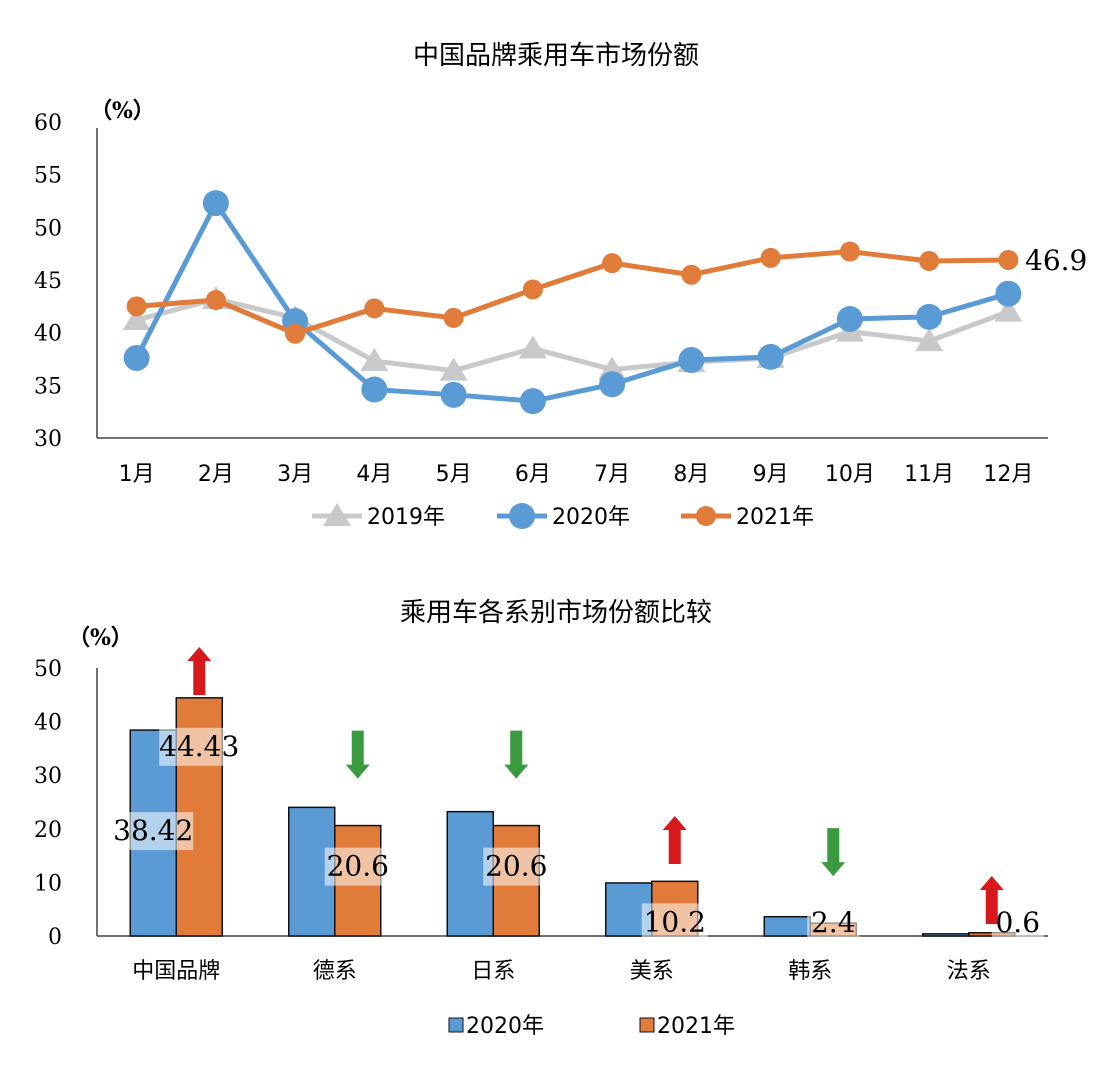 Image resolution: width=1116 pixels, height=1080 pixels. I want to click on bar-chart-x-ticks: 中国品牌 德系 日系 美系 韩系 法系, so click(561, 971).